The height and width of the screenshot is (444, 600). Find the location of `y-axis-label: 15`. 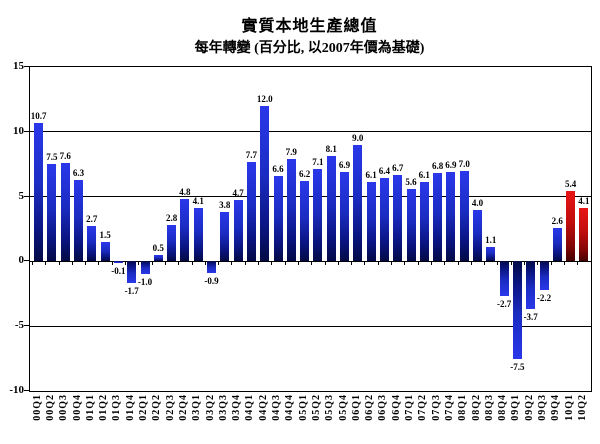

y-axis-label: 15 is located at coordinates (18, 66).